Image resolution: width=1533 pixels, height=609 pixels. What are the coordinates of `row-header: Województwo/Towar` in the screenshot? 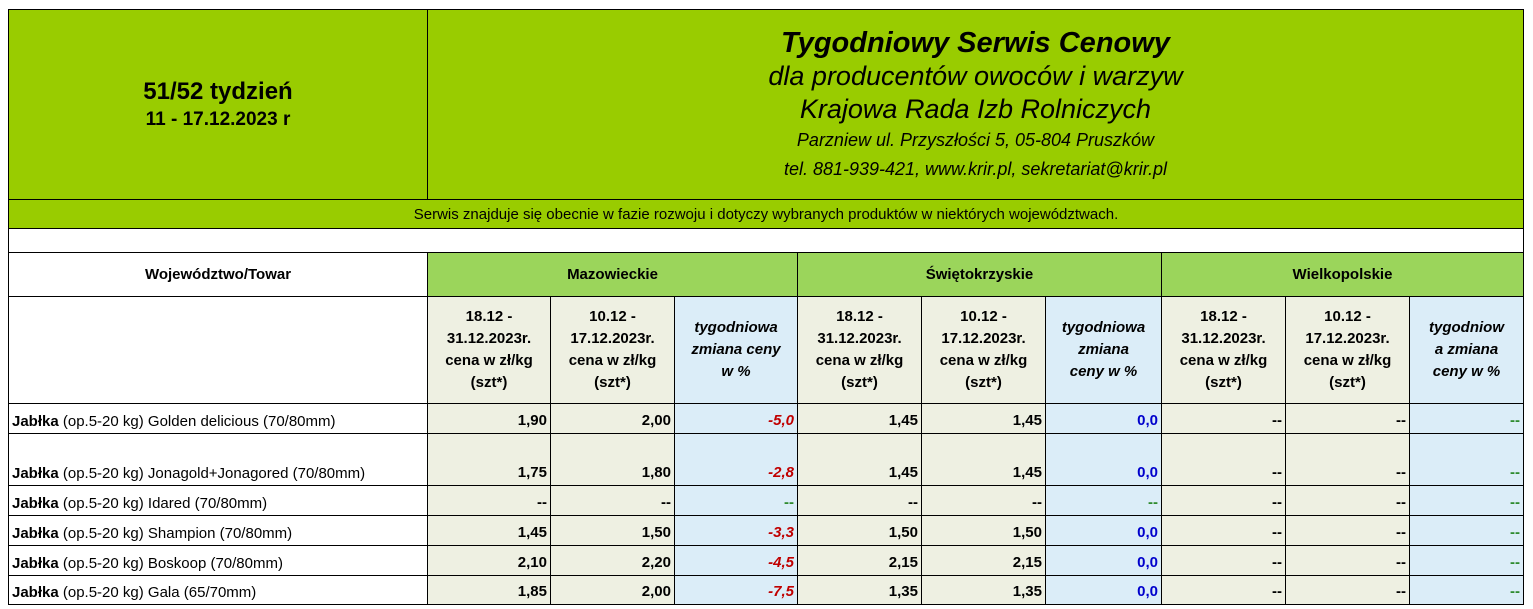 It's located at (218, 274).